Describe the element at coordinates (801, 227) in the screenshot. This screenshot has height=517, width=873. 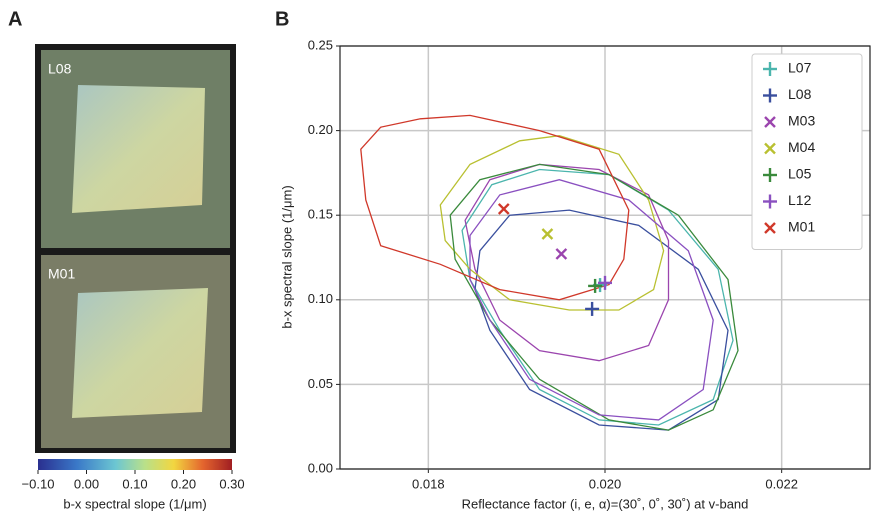
I see `legend-label: M01` at that location.